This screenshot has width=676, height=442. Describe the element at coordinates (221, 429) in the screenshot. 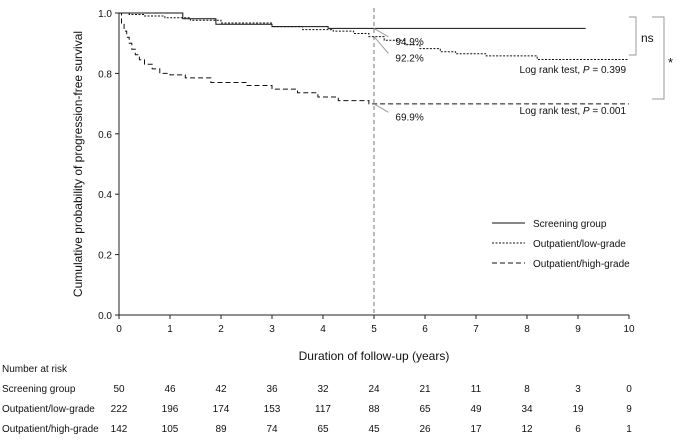

I see `risk-cell: 89` at that location.